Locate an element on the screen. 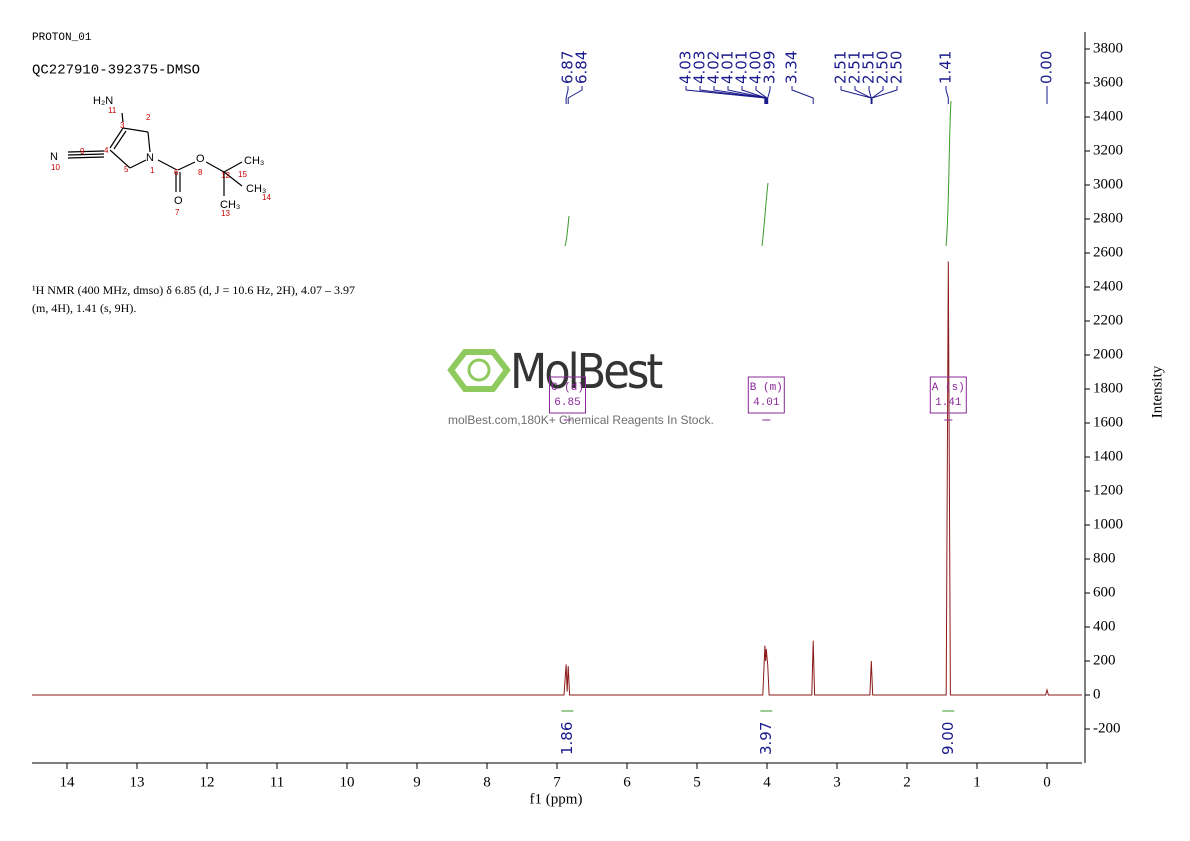 This screenshot has height=841, width=1190. atom-number: 10 is located at coordinates (55, 167).